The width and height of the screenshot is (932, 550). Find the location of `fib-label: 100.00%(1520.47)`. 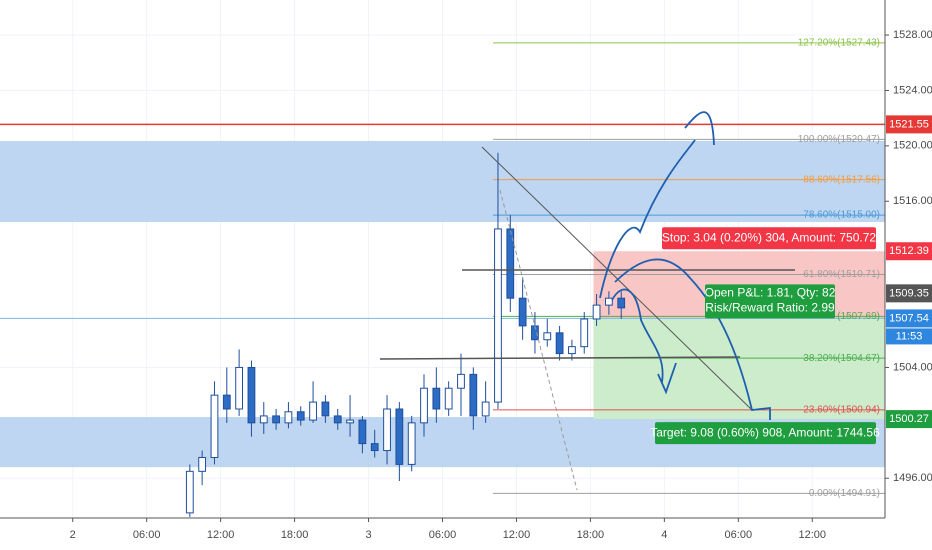

fib-label: 100.00%(1520.47) is located at coordinates (839, 139).